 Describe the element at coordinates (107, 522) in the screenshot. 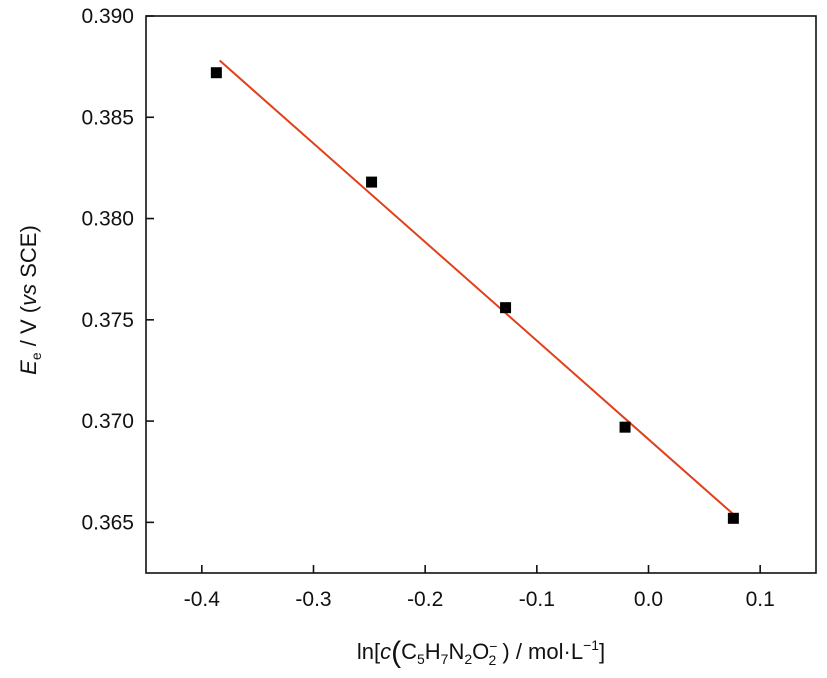

I see `y-tick-label: 0.365` at that location.